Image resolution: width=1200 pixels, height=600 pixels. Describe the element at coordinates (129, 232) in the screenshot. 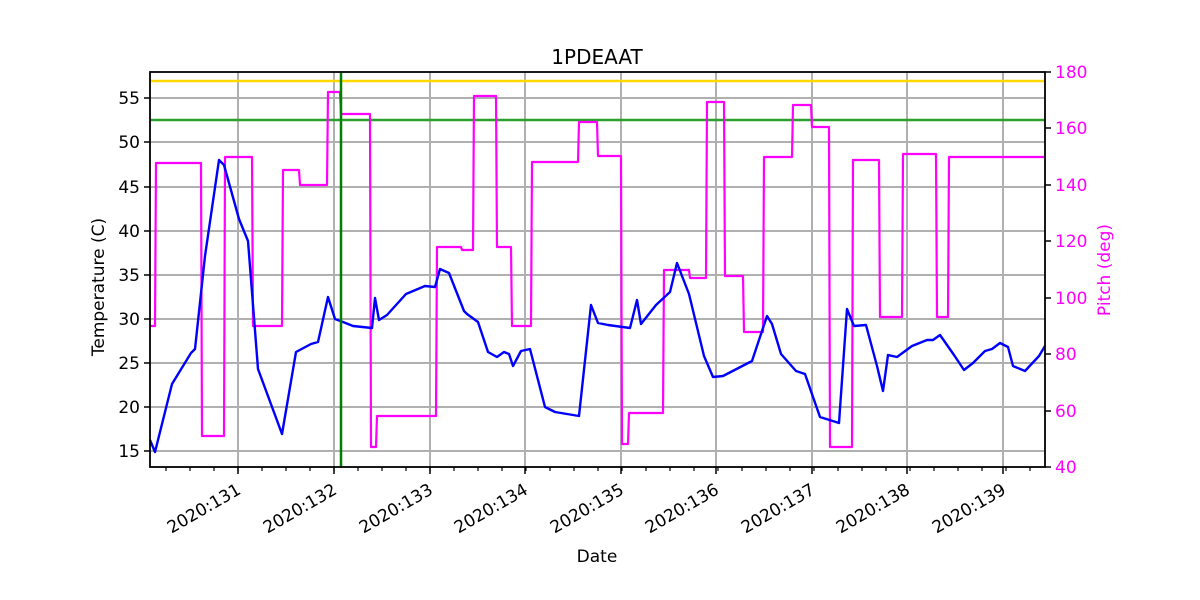

I see `y-tick-label: 40` at that location.